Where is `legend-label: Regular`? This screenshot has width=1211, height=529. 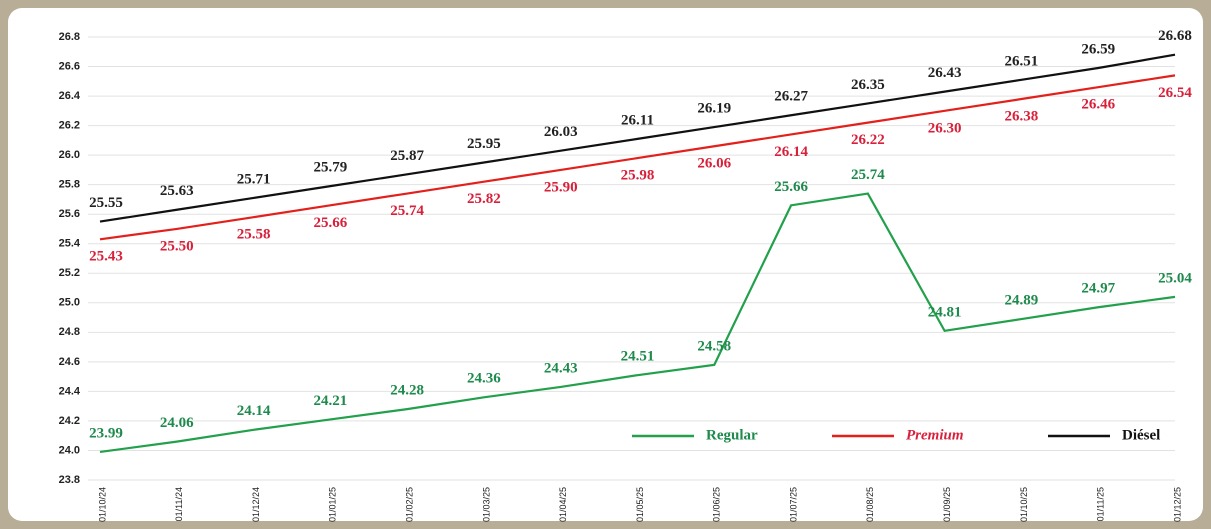 legend-label: Regular is located at coordinates (732, 435).